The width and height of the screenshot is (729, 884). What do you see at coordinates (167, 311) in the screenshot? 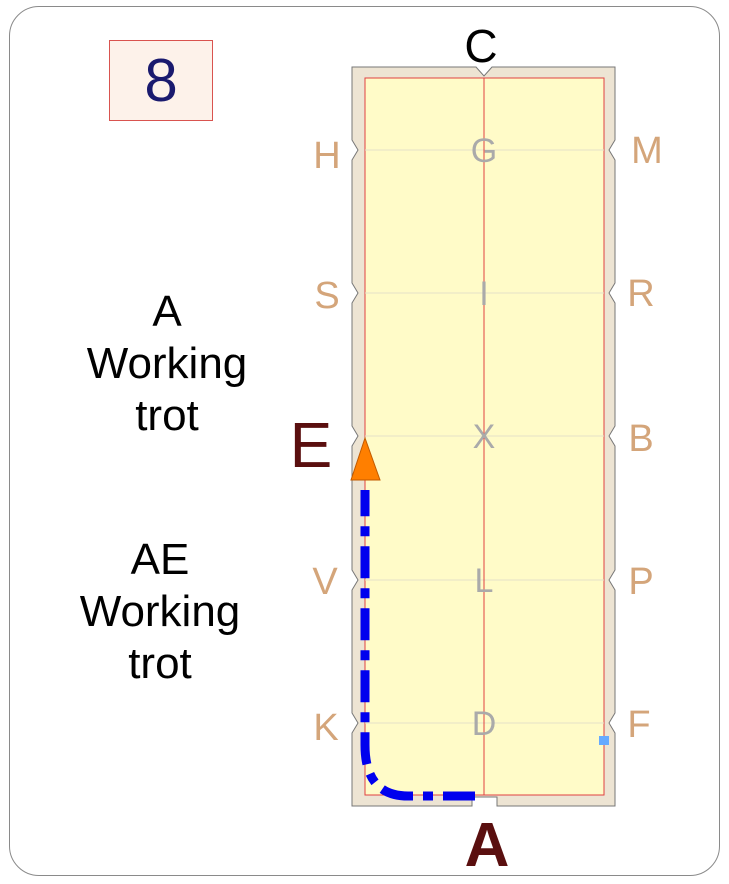
I see `movement-1-marker: A` at bounding box center [167, 311].